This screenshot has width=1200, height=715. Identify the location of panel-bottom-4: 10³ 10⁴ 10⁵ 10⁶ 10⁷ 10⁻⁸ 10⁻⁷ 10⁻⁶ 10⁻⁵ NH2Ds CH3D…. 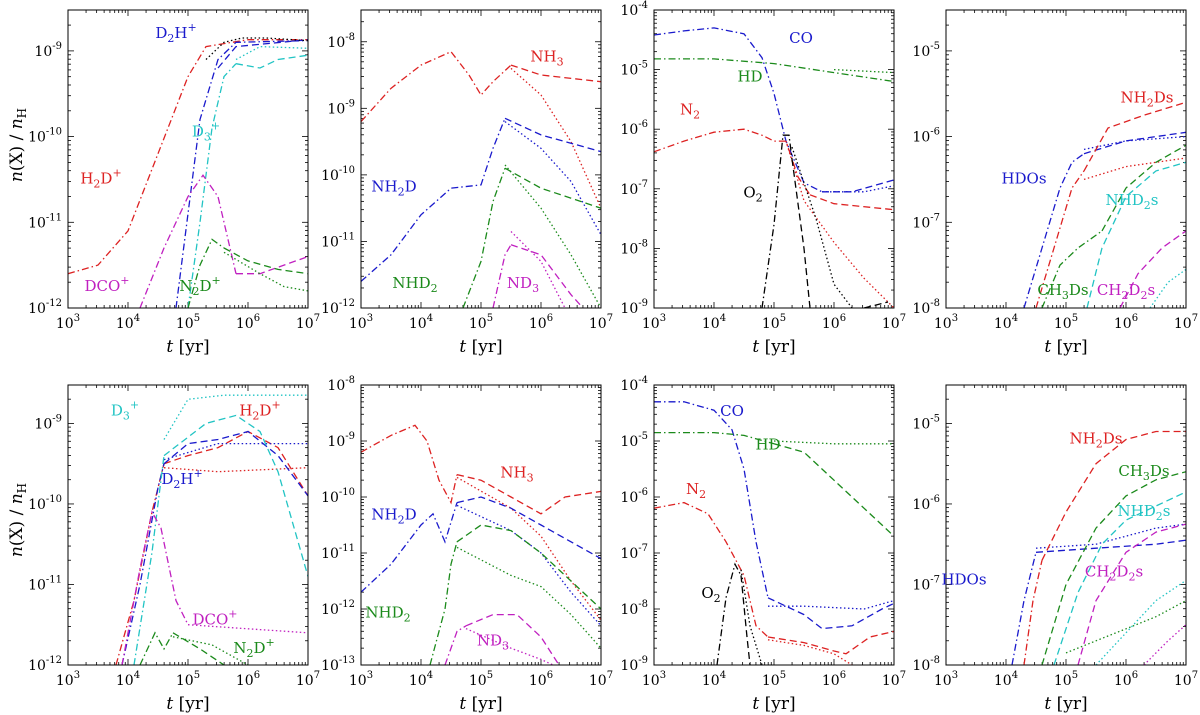
(1055, 536).